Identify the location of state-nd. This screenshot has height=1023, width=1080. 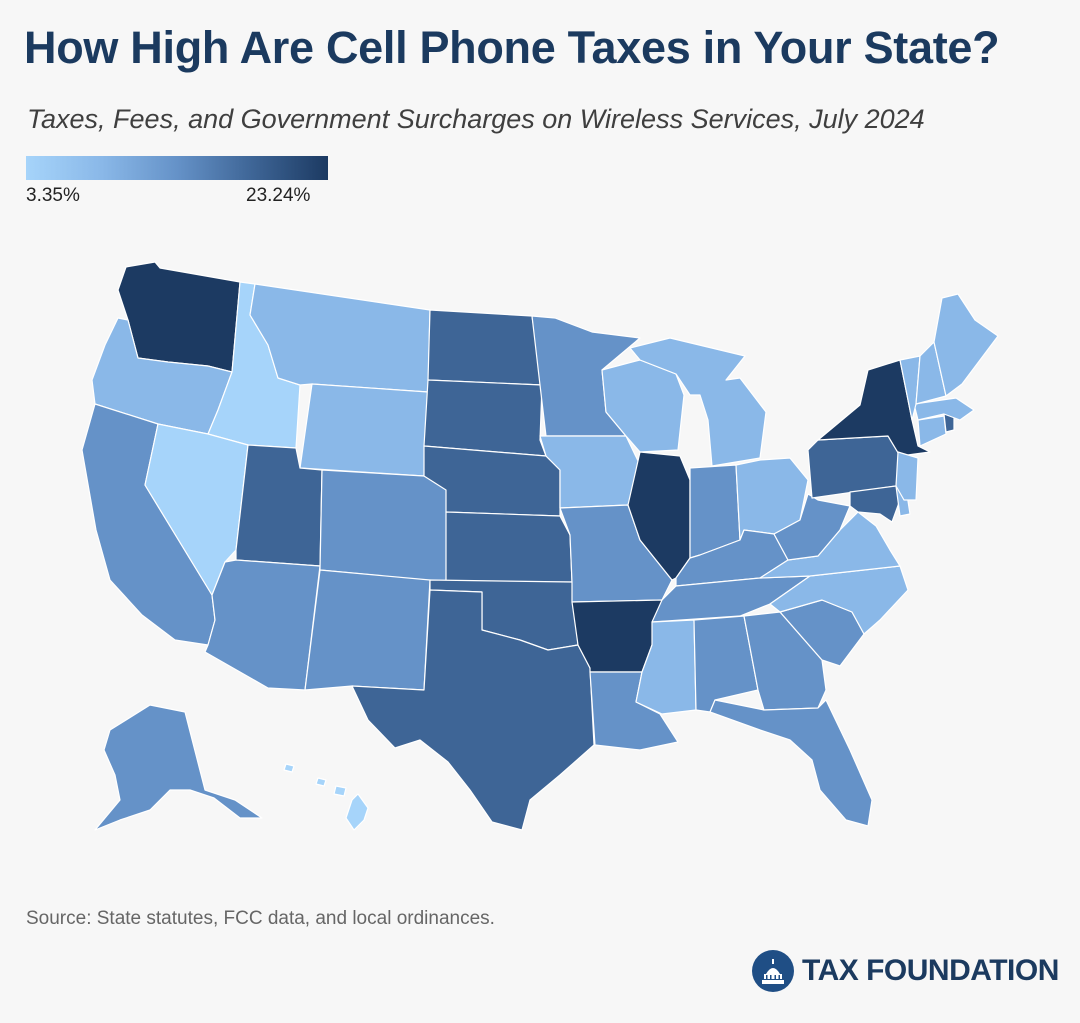
(485, 347).